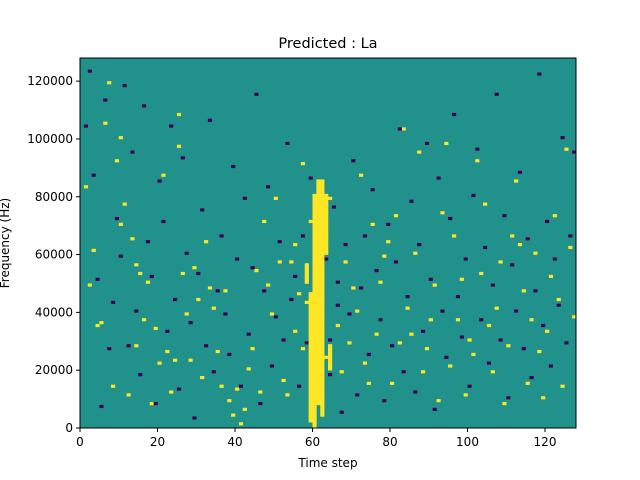  Describe the element at coordinates (327, 463) in the screenshot. I see `x-axis-label: Time step` at that location.